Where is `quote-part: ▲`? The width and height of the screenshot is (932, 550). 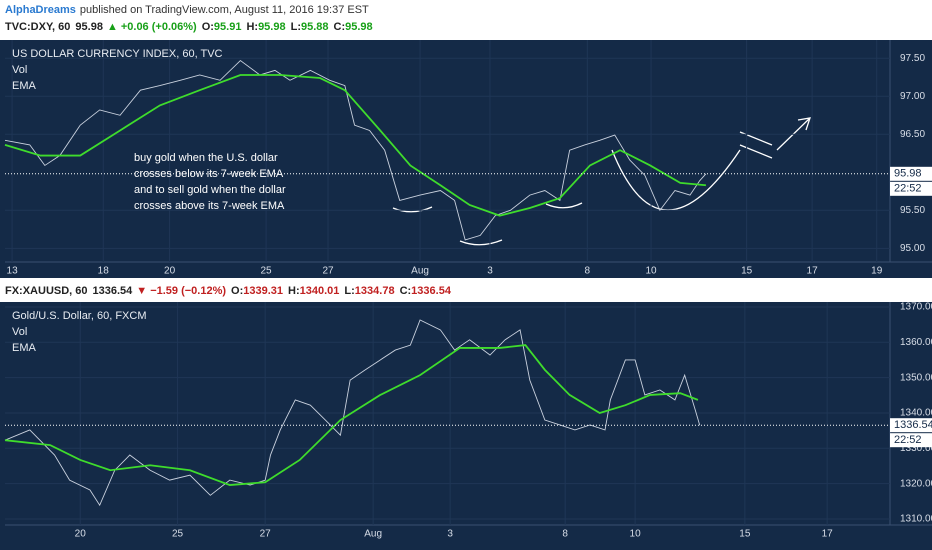
quote-part: ▲ is located at coordinates (112, 27).